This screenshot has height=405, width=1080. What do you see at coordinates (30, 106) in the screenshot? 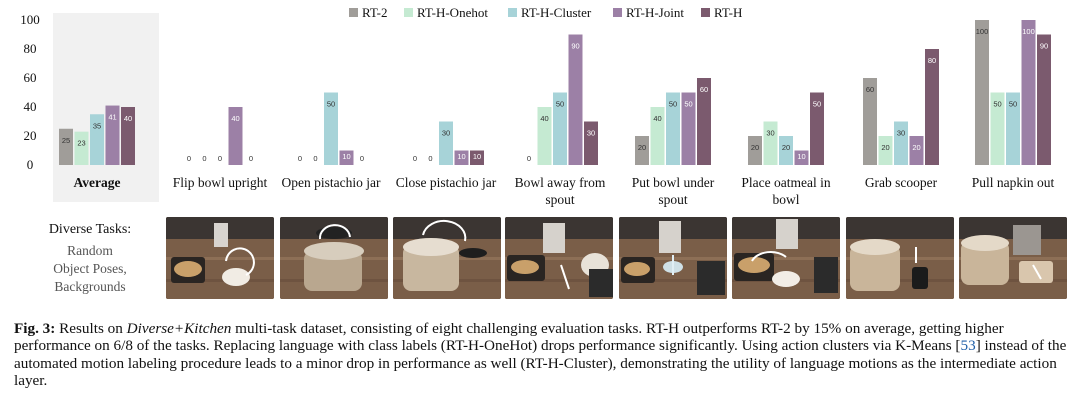
I see `y-tick-label: 40` at bounding box center [30, 106].